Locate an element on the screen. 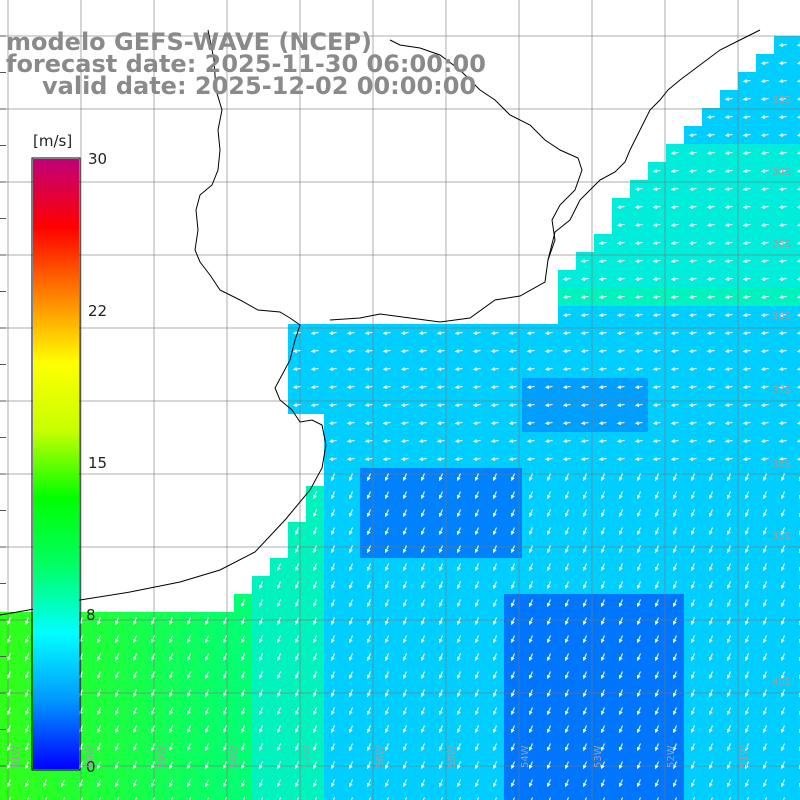 This screenshot has width=800, height=800. latitude-label: 36S is located at coordinates (782, 316).